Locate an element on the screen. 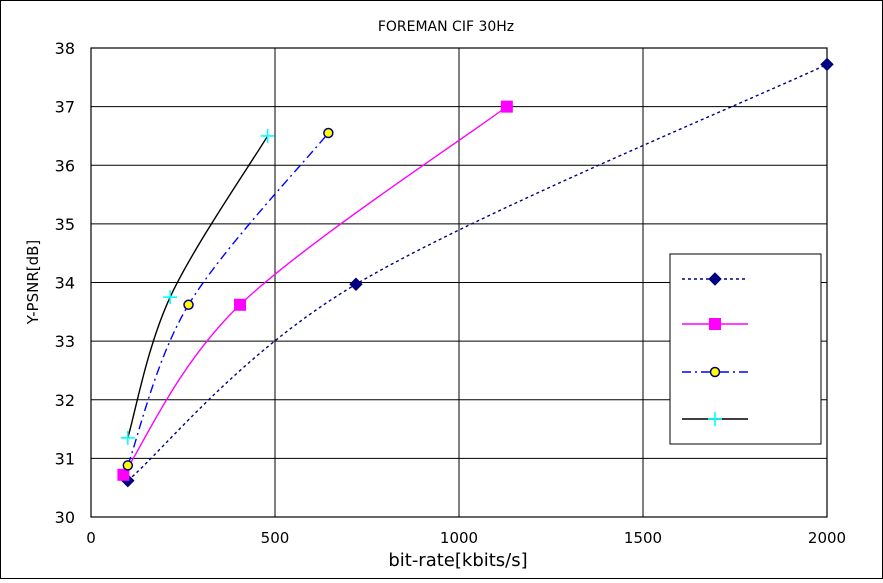 Image resolution: width=883 pixels, height=583 pixels. x-tick-label: 2000 is located at coordinates (827, 538).